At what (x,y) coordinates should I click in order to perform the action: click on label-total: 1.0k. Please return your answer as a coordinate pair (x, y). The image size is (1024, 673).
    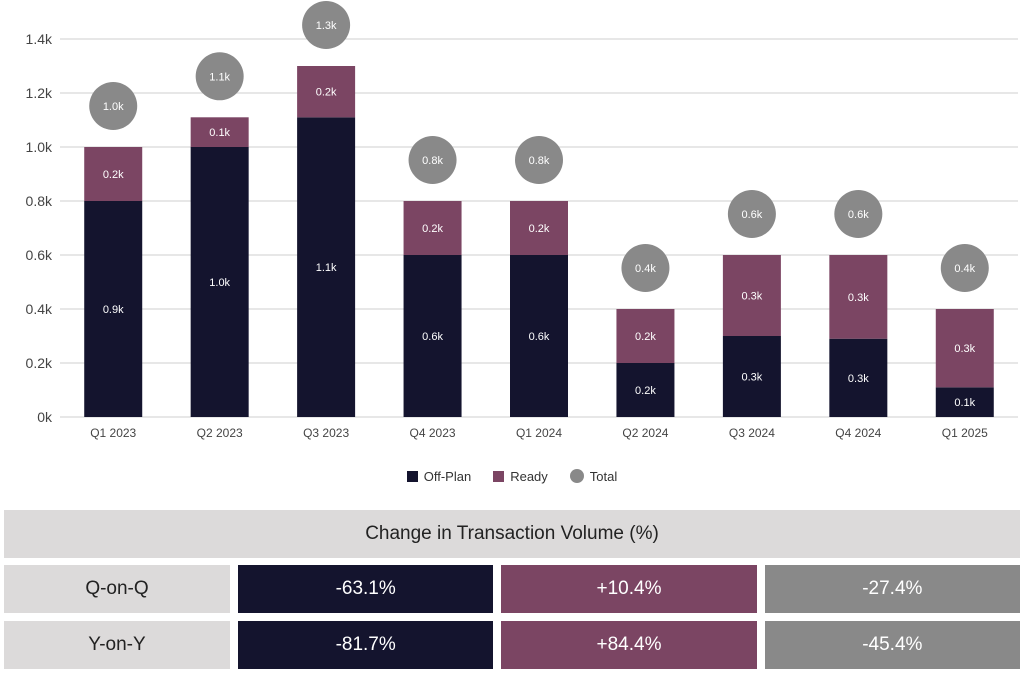
    Looking at the image, I should click on (113, 107).